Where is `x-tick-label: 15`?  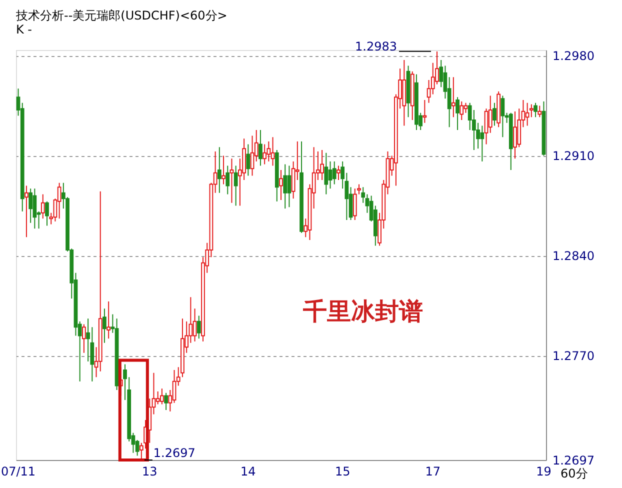
x-tick-label: 15 is located at coordinates (342, 471).